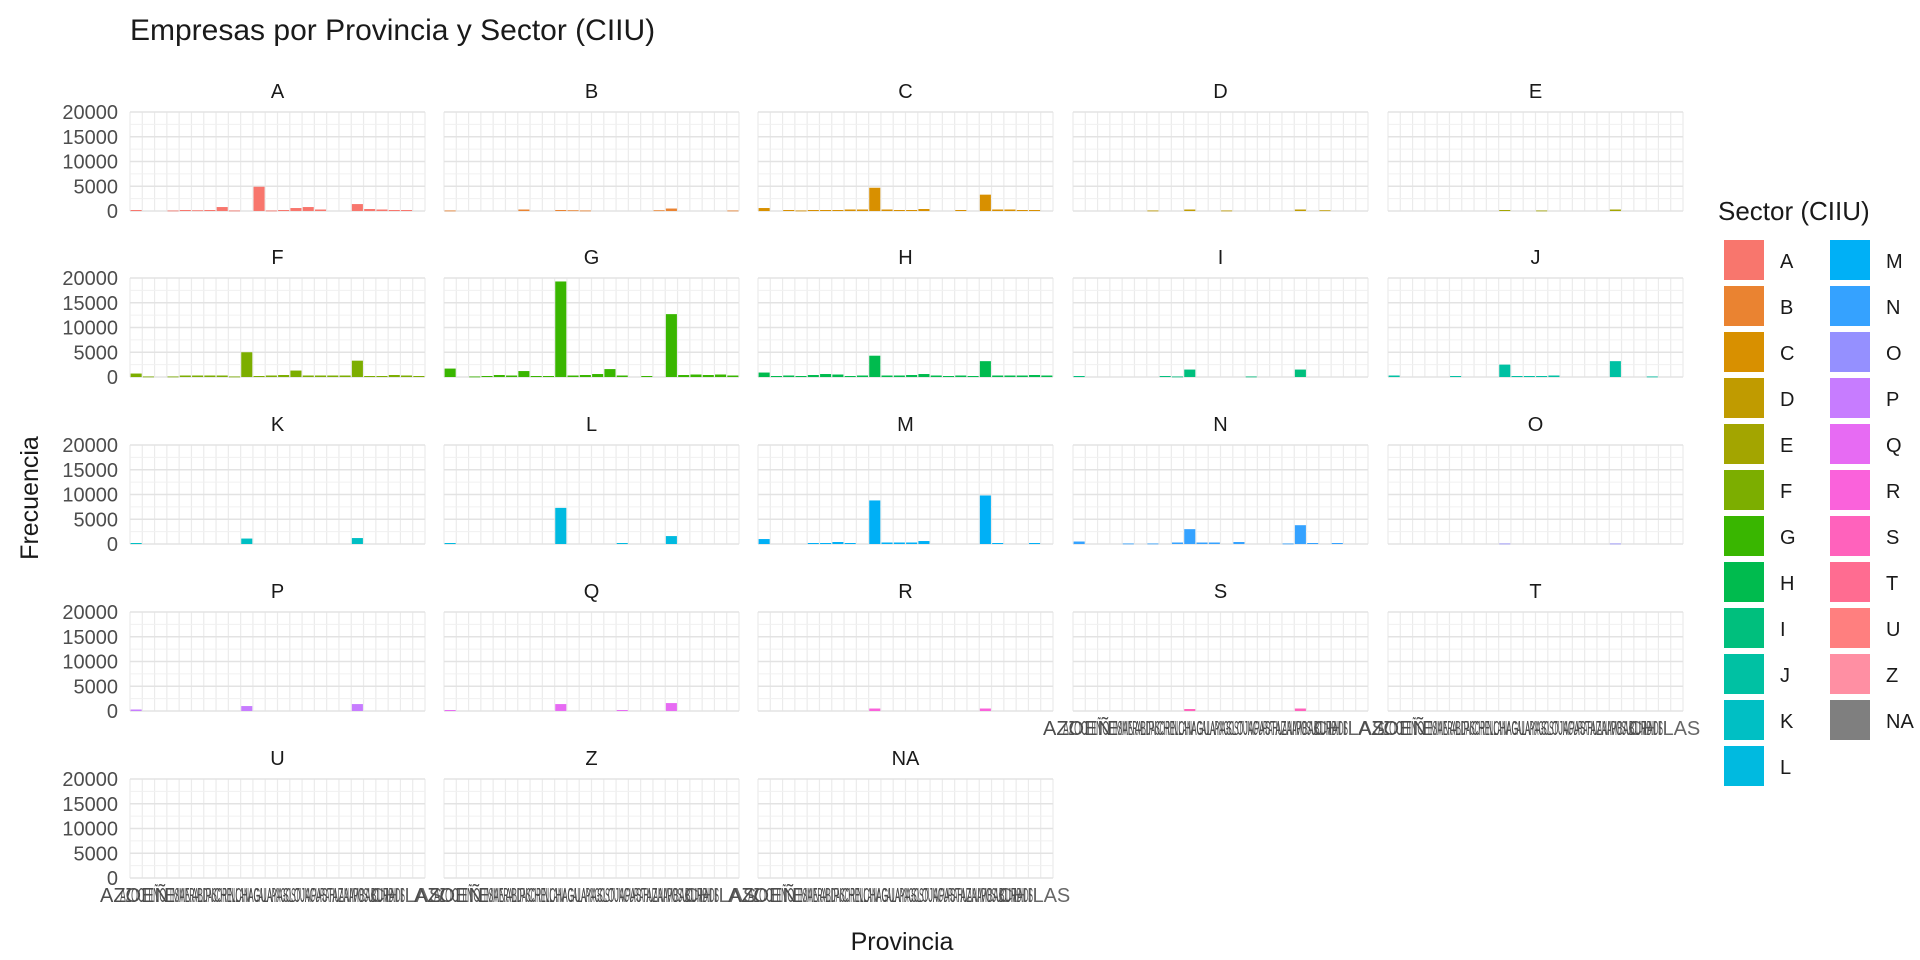  I want to click on legend: Sector (CIIU) A B C D E F G H I J K L M N O P Q R S T U Z NA, so click(1816, 491).